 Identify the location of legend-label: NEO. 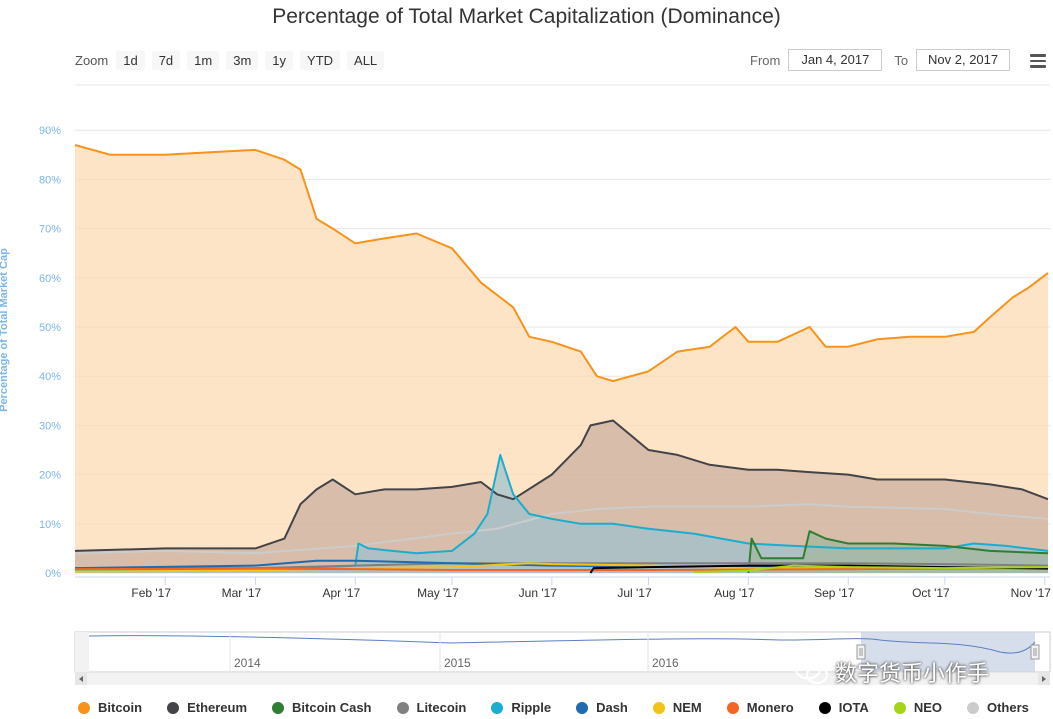
(927, 707).